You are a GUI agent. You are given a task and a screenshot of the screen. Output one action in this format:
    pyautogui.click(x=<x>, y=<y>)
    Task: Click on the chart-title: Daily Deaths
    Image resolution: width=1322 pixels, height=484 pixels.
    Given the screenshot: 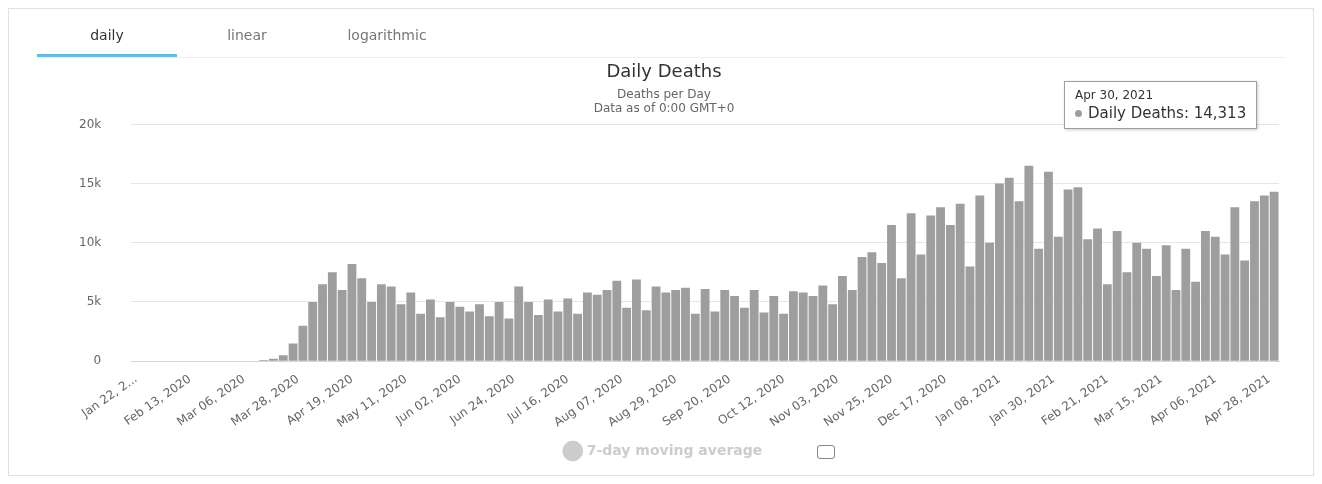 What is the action you would take?
    pyautogui.click(x=664, y=71)
    